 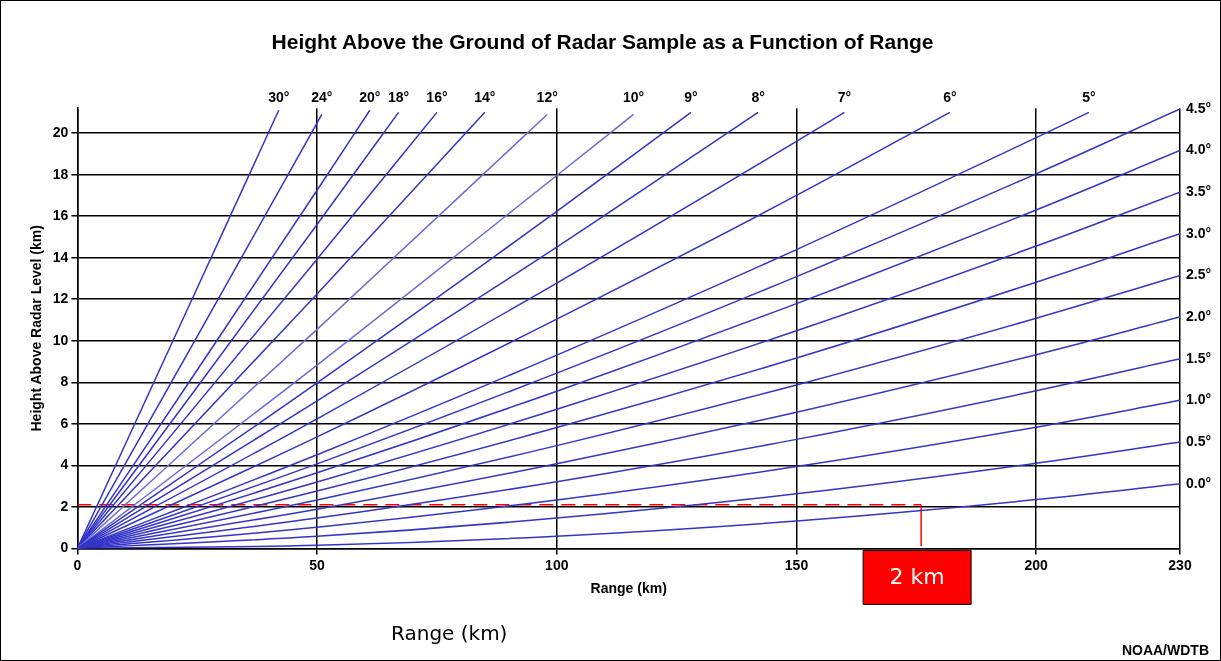 What do you see at coordinates (1199, 315) in the screenshot?
I see `series-label: 2.0°` at bounding box center [1199, 315].